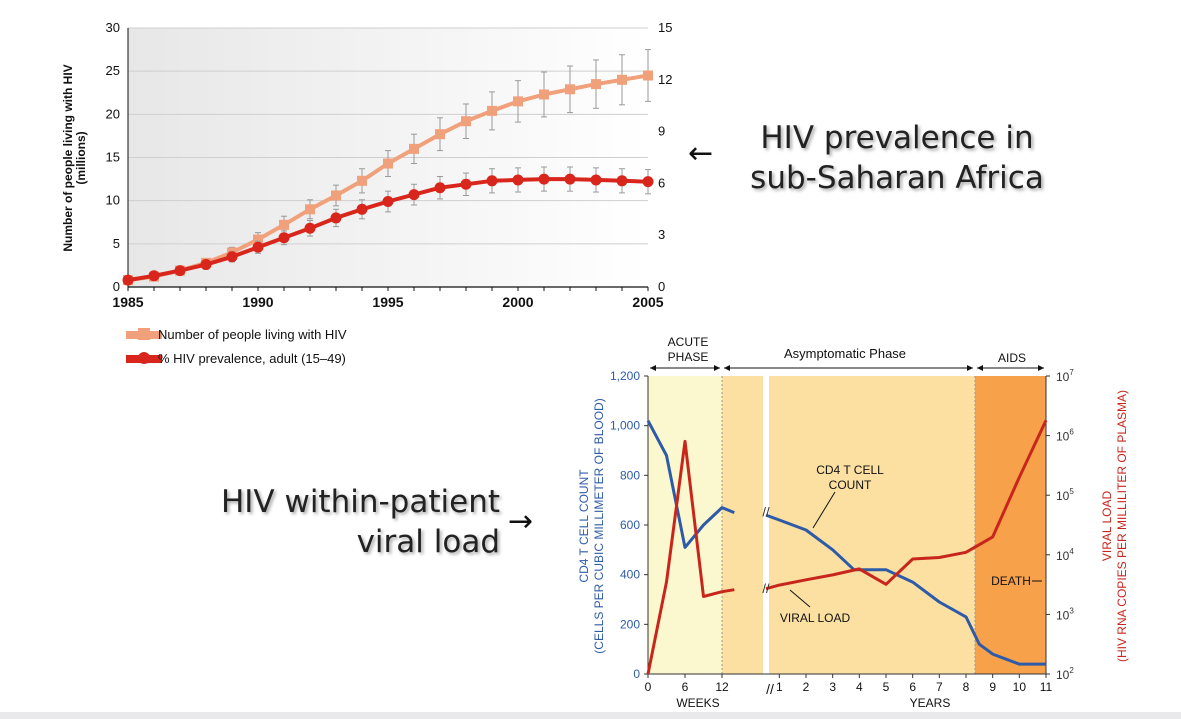 The height and width of the screenshot is (719, 1181). Describe the element at coordinates (766, 588) in the screenshot. I see `line-break-mark: //` at that location.